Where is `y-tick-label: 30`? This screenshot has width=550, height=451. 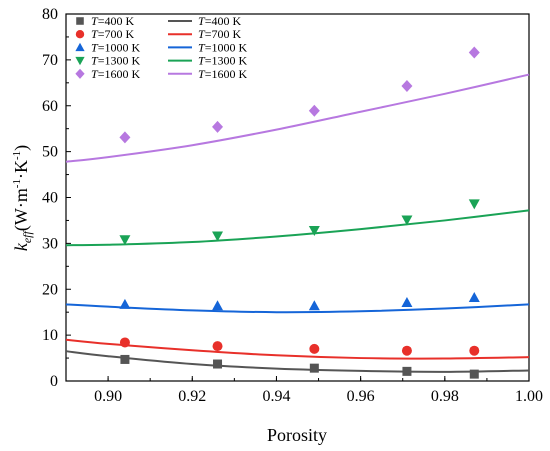 y-tick-label: 30 is located at coordinates (50, 243).